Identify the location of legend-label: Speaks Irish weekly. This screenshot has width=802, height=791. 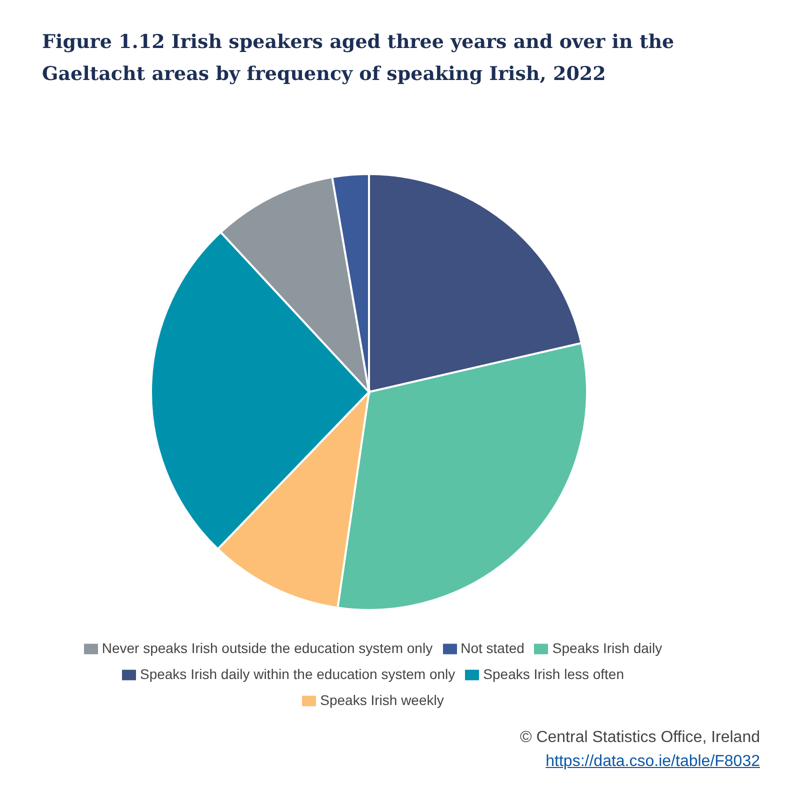
(382, 700).